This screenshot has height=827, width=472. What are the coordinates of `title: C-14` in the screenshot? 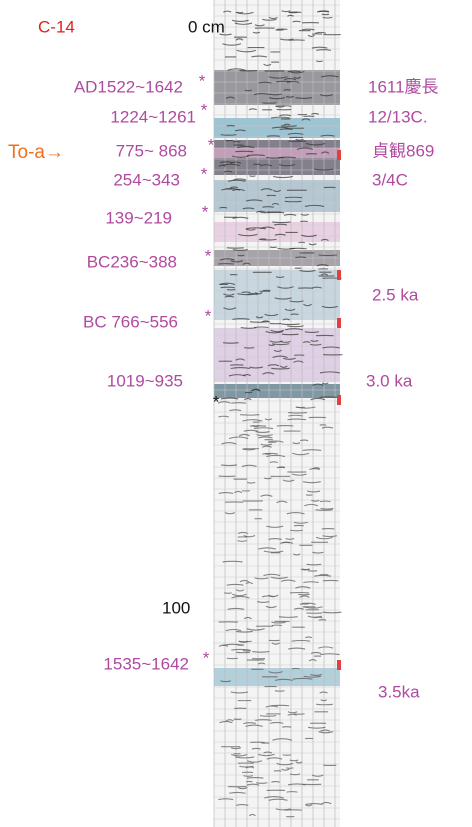 It's located at (56, 26).